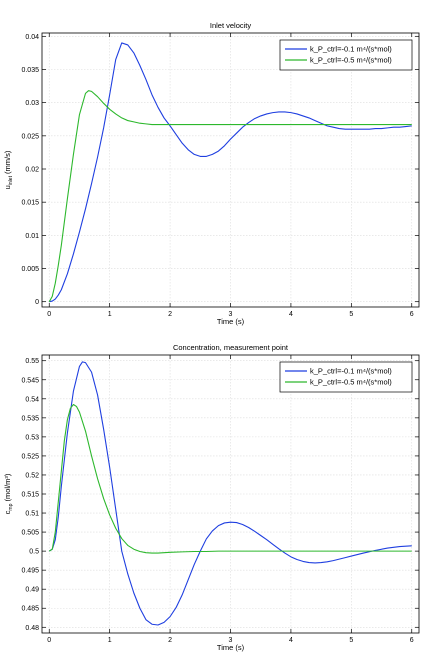 The image size is (429, 654). Describe the element at coordinates (32, 103) in the screenshot. I see `chart-1-y-tick-label: 0.03` at that location.